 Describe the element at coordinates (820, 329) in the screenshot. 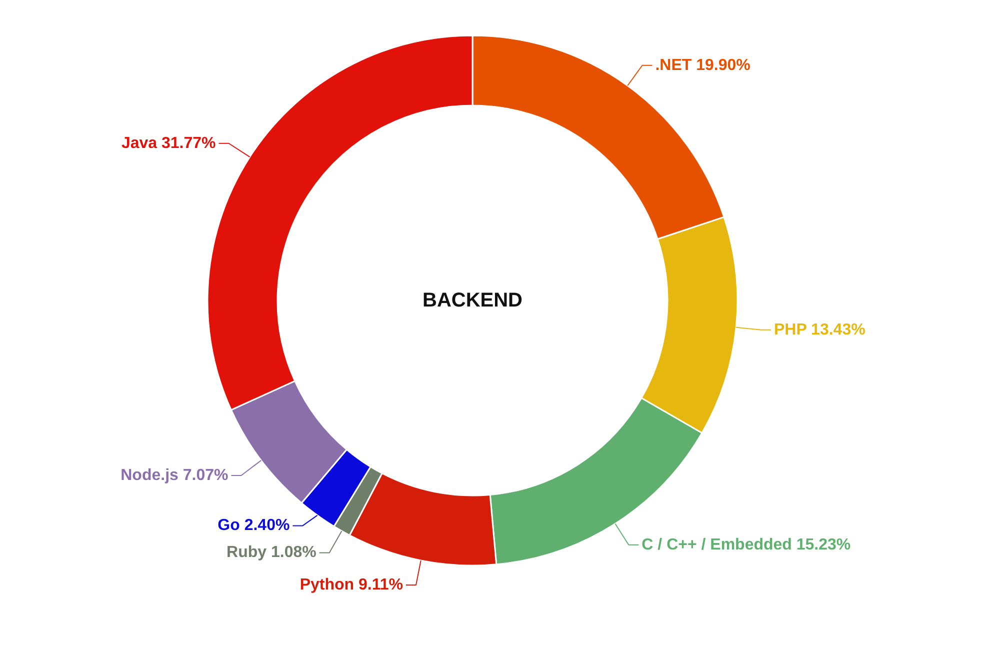

I see `slice-label: PHP 13.43%` at that location.